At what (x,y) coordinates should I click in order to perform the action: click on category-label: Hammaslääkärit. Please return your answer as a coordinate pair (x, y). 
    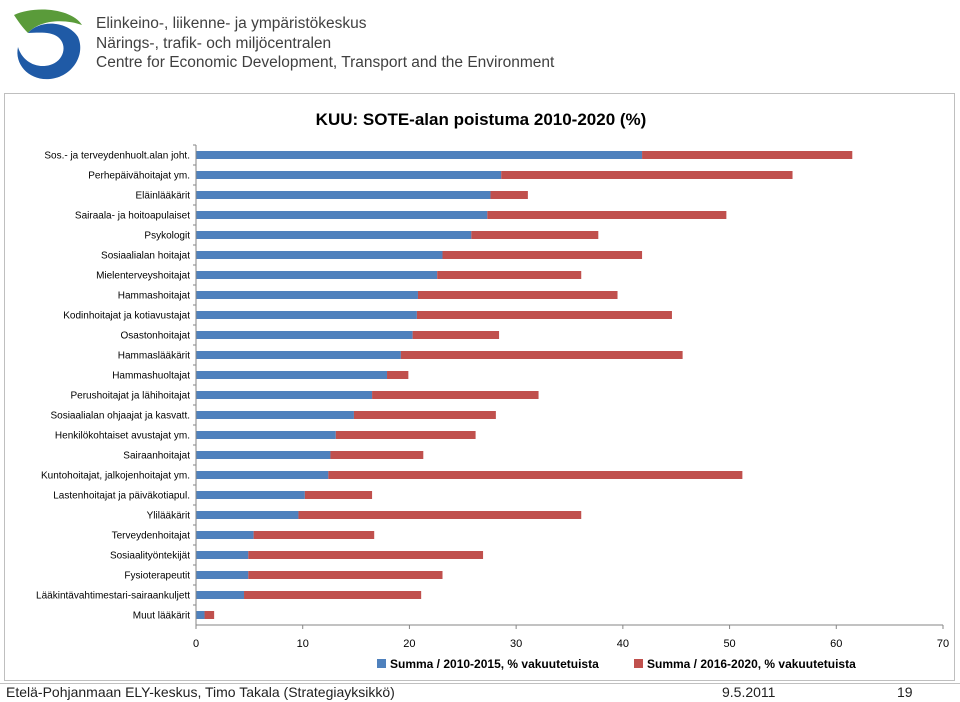
    Looking at the image, I should click on (154, 356).